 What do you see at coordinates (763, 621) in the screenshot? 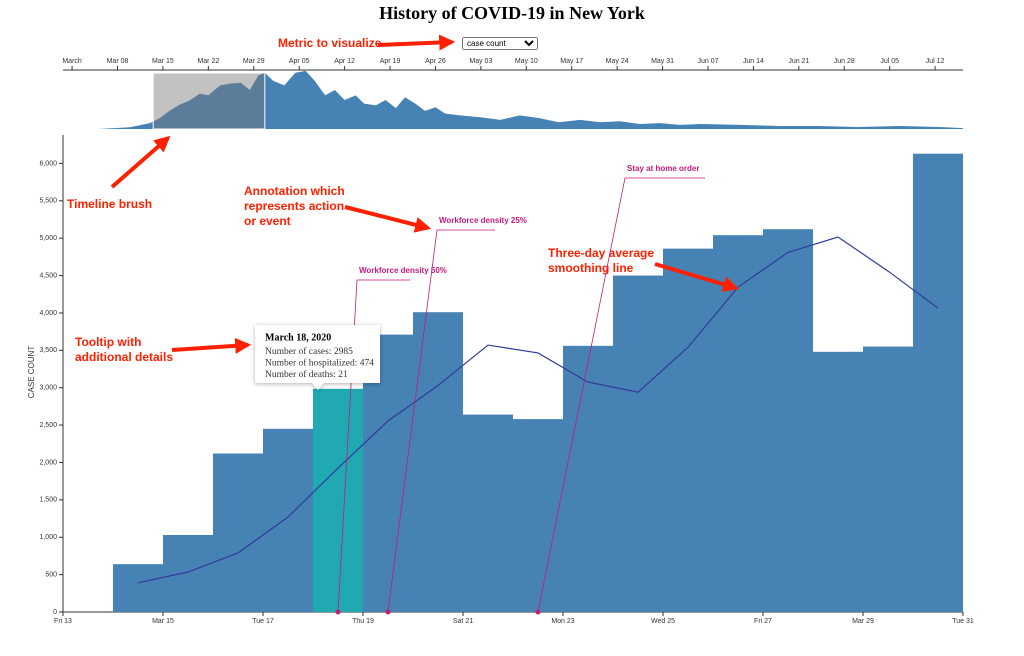
I see `x-tick-label: Fri 27` at bounding box center [763, 621].